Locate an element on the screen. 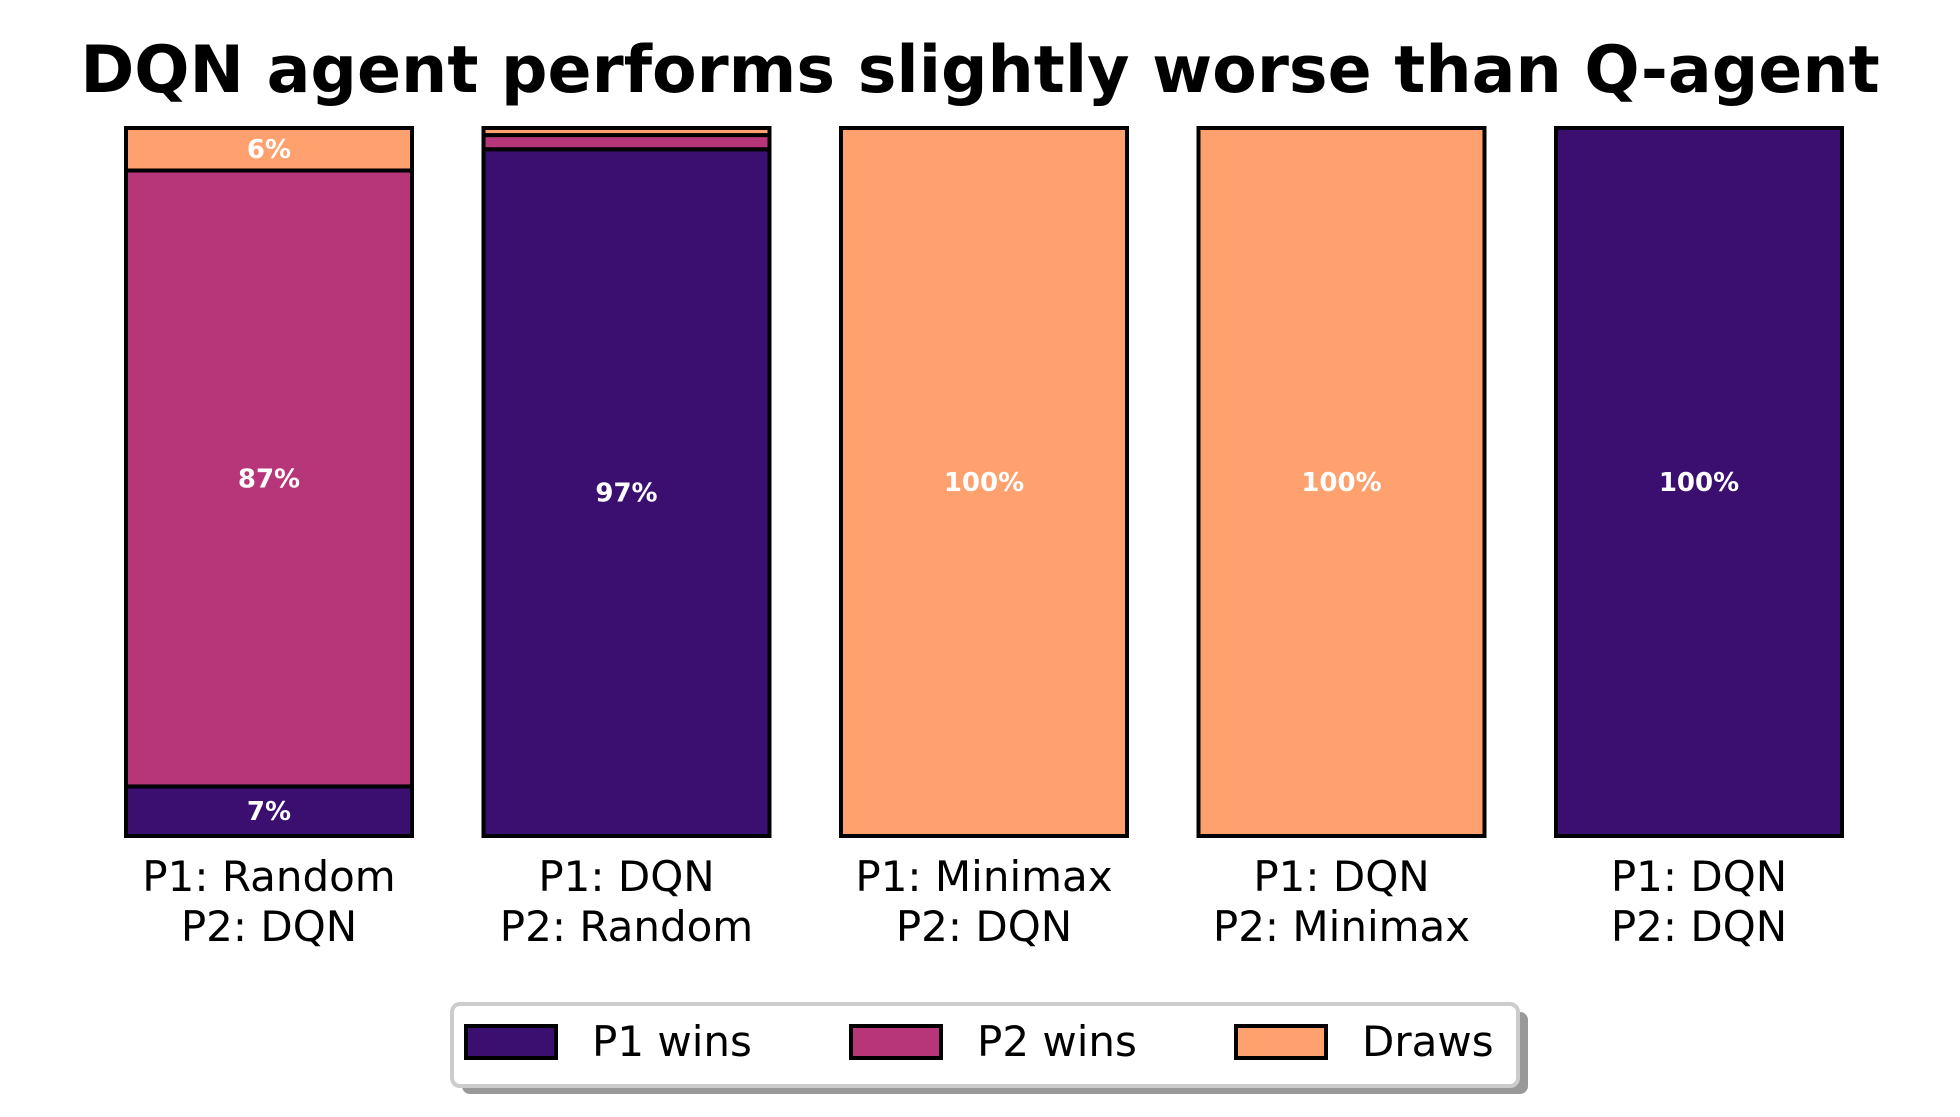 This screenshot has height=1117, width=1960. legend-items: P1 wins P2 wins Draws is located at coordinates (979, 1041).